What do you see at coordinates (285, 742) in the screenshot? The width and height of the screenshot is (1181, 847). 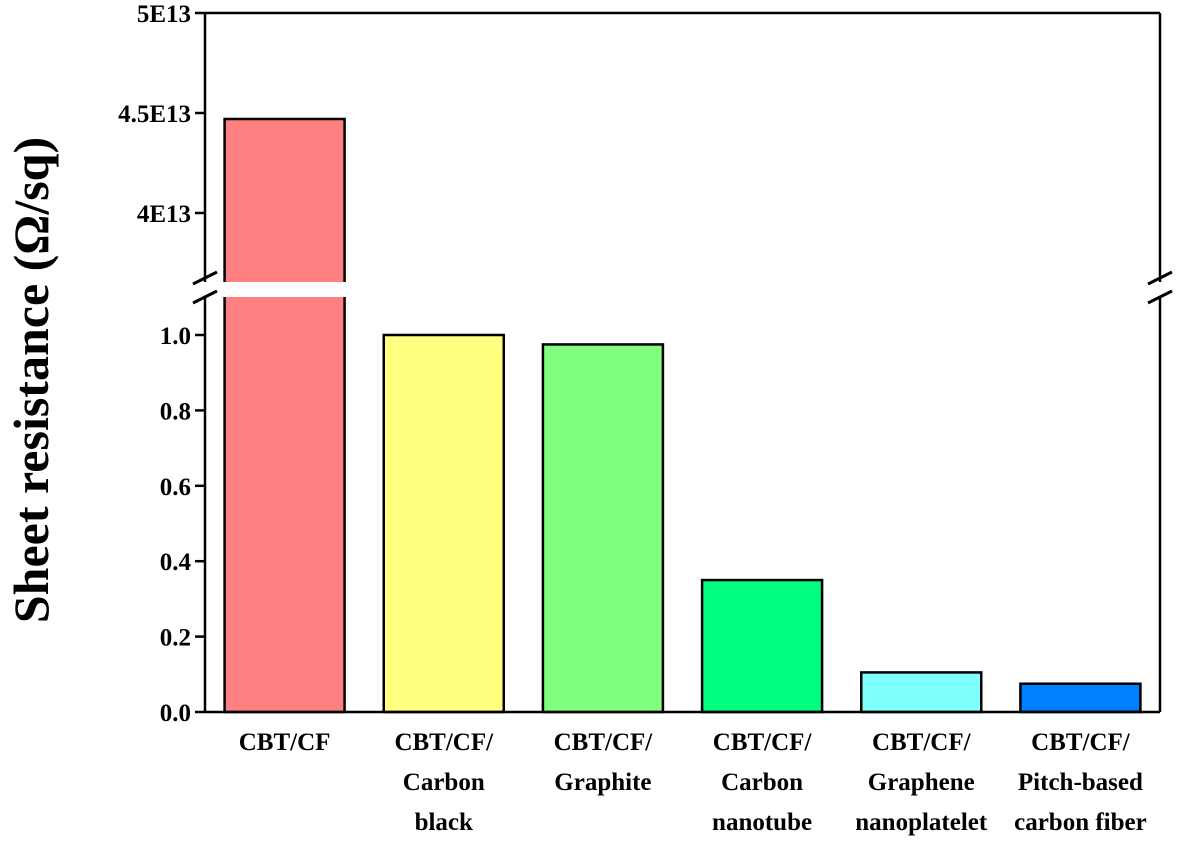 I see `x-tick-label: CBT/CF` at bounding box center [285, 742].